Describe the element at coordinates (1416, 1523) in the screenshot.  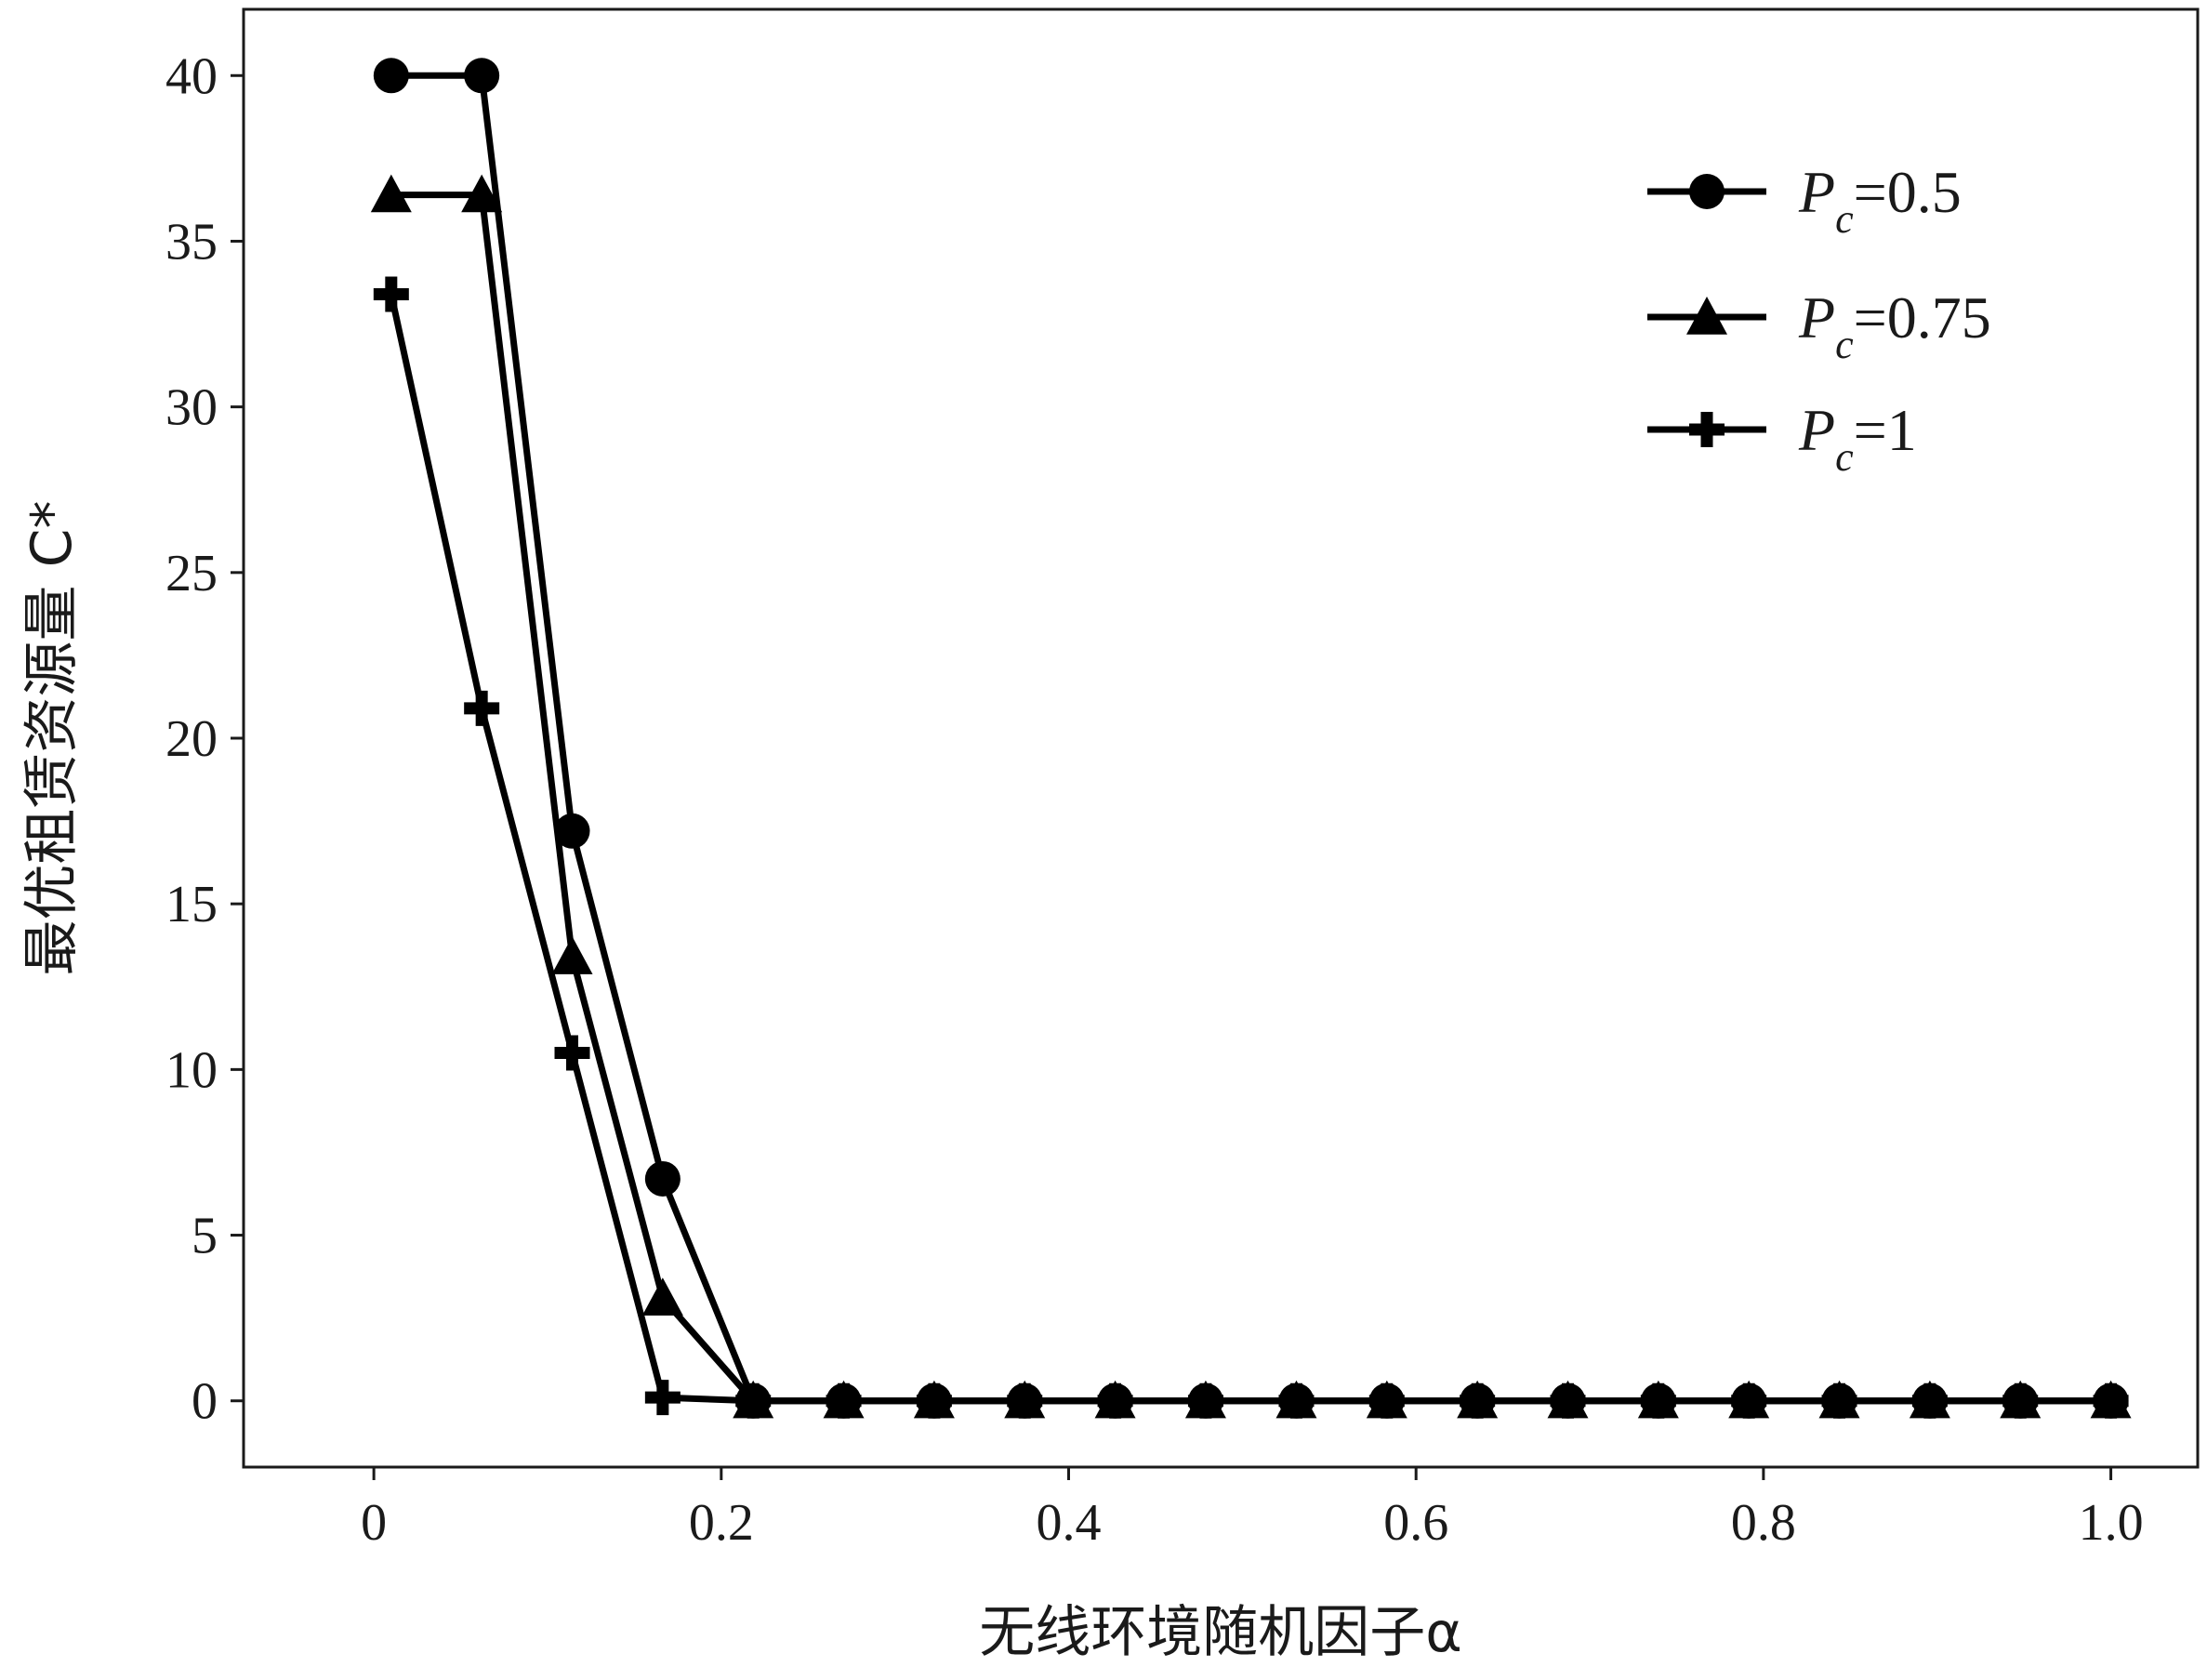
I see `x-tick-label: 0.6` at that location.